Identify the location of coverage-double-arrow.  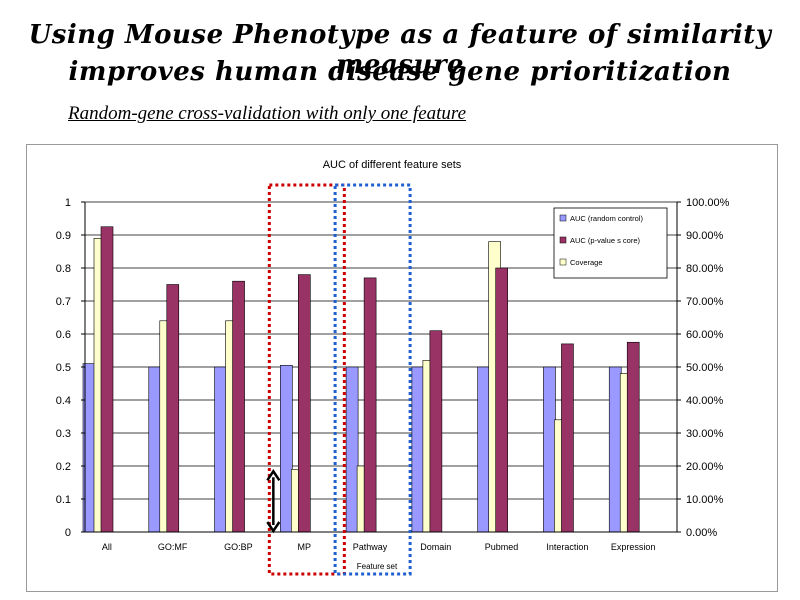
(273, 501).